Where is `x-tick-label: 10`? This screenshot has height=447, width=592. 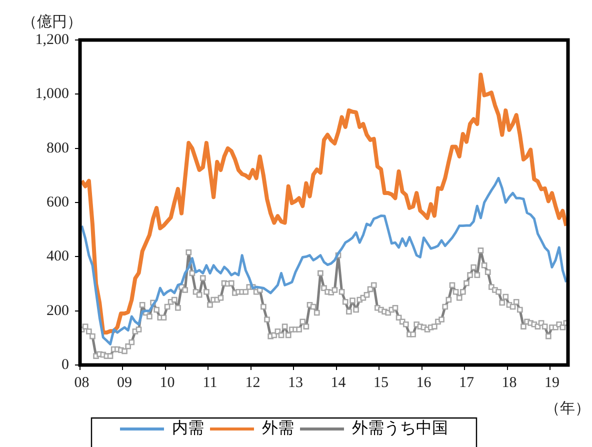 x-tick-label: 10 is located at coordinates (167, 382).